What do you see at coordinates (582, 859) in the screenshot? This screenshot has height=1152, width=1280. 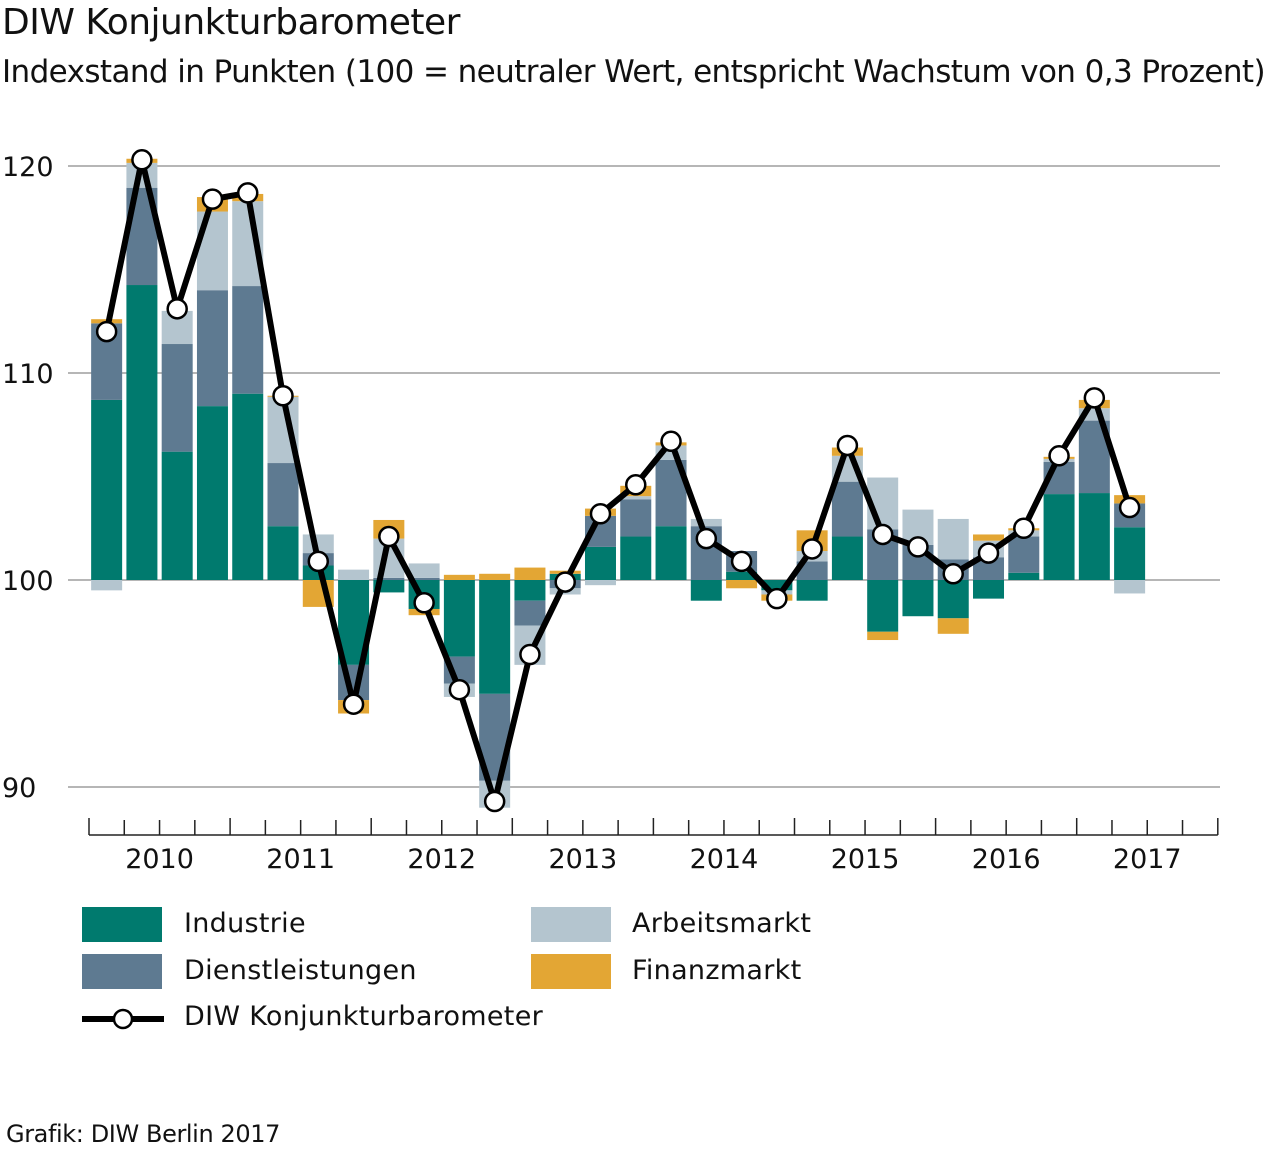 I see `x-tick-label: 2013` at bounding box center [582, 859].